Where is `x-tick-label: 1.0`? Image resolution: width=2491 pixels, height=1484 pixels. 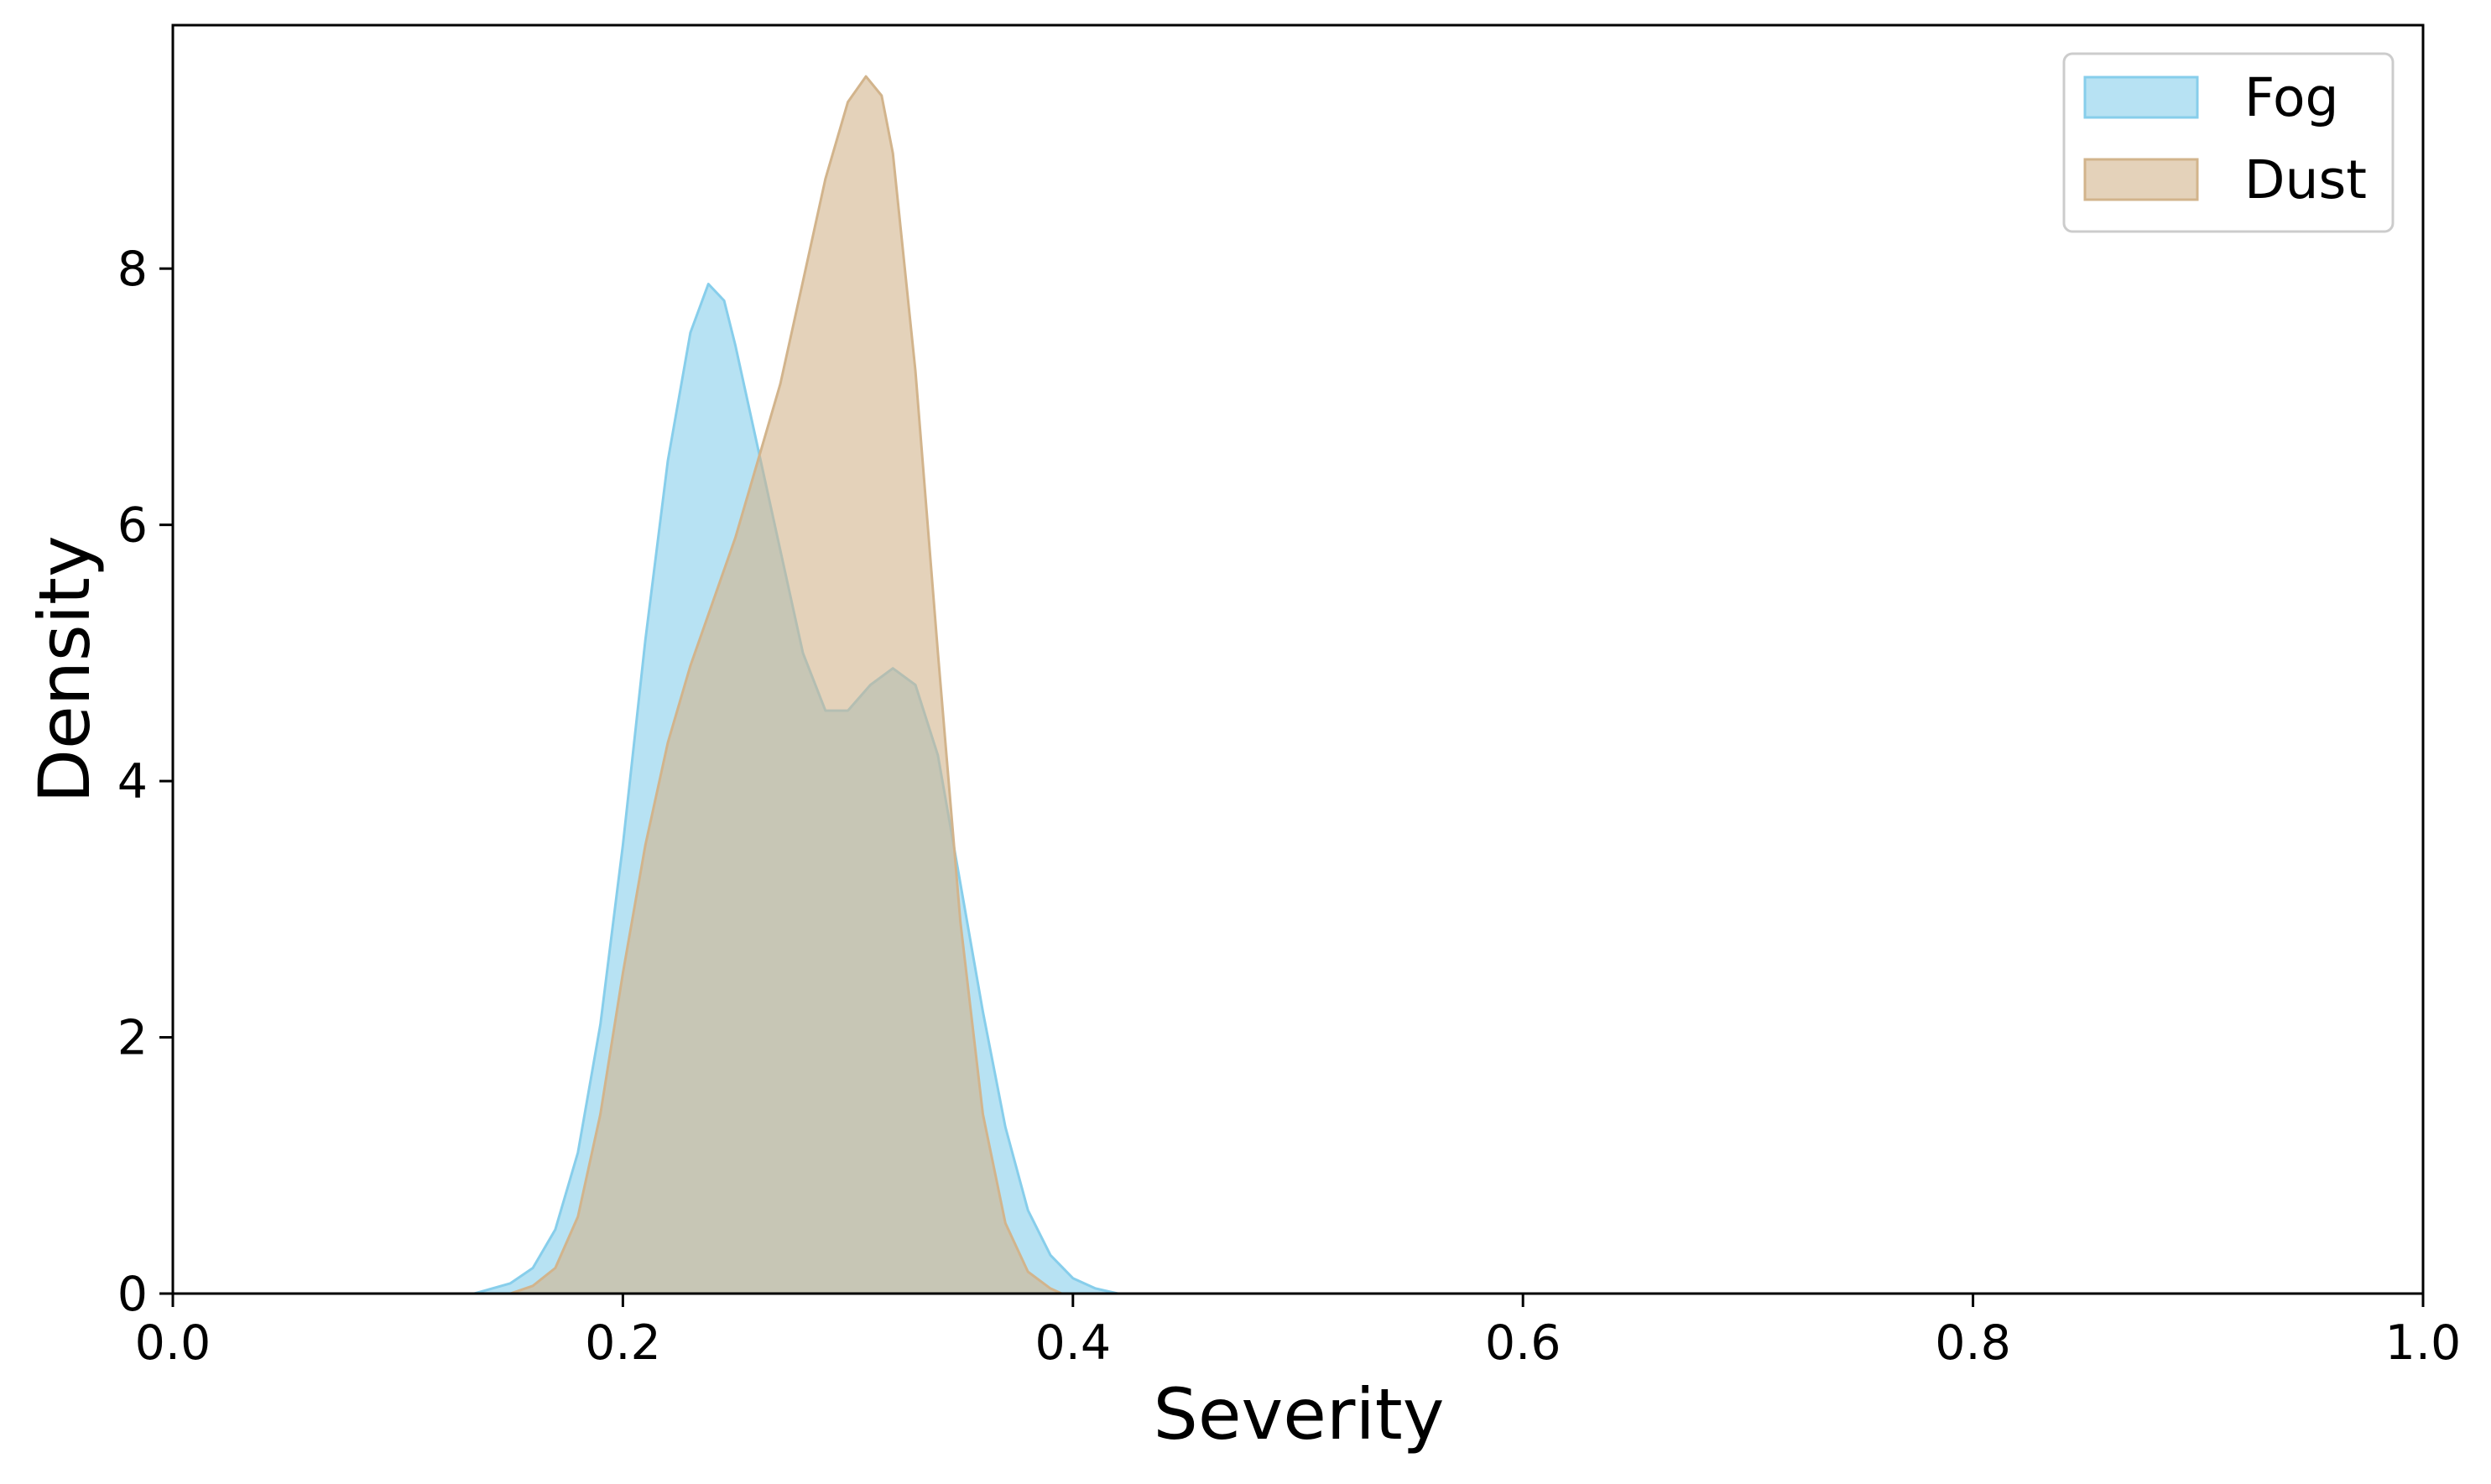
x-tick-label: 1.0 is located at coordinates (2423, 1343).